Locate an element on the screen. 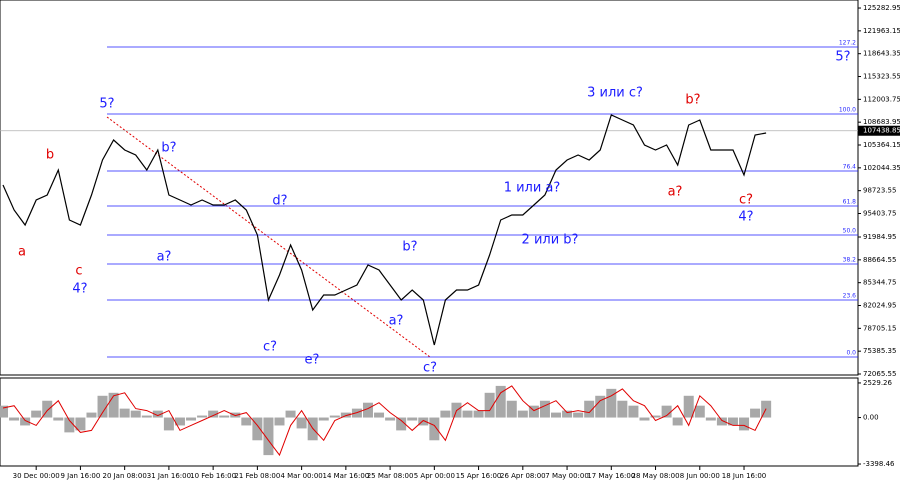 This screenshot has height=485, width=900. wave-label: 2 или b? is located at coordinates (550, 240).